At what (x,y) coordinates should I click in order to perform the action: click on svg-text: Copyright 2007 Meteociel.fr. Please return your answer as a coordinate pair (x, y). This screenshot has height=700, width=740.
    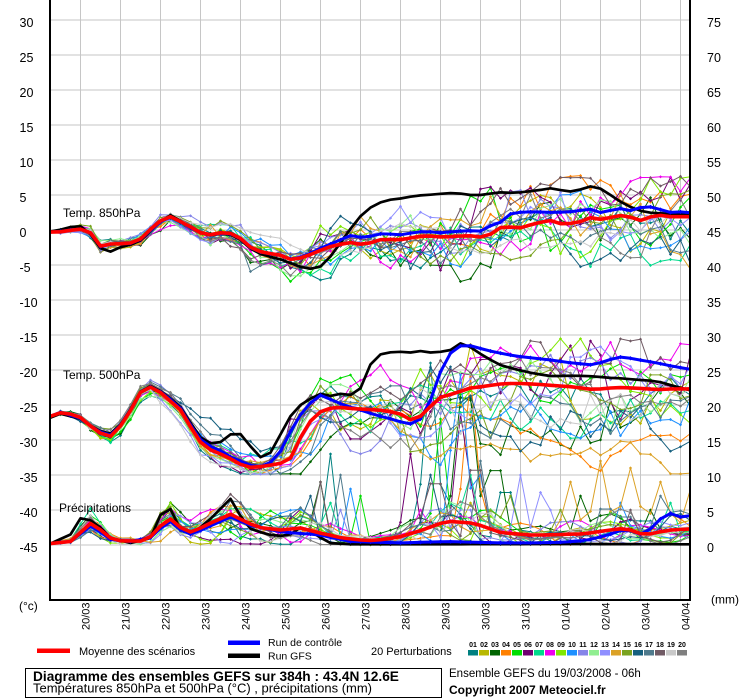
    Looking at the image, I should click on (527, 690).